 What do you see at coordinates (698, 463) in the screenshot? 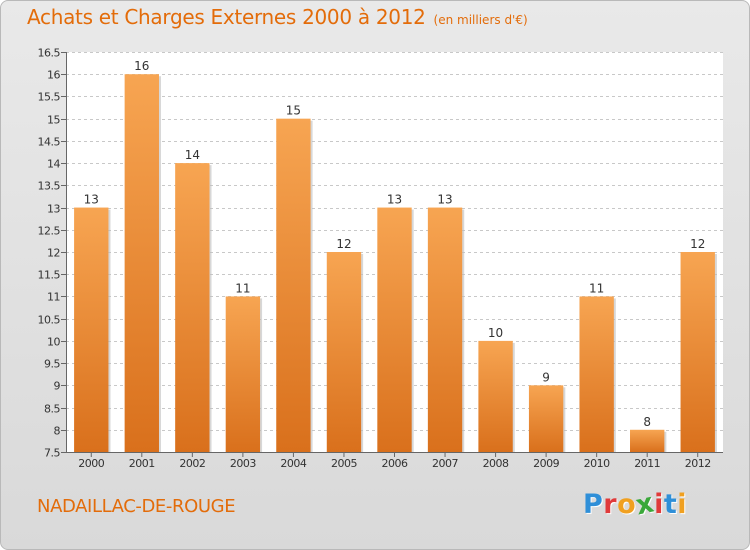
I see `x-tick-label: 2012` at bounding box center [698, 463].